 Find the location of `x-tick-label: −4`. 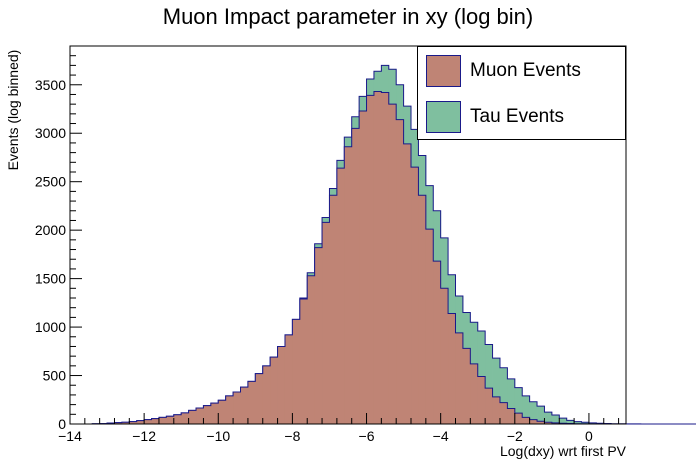

x-tick-label: −4 is located at coordinates (441, 436).